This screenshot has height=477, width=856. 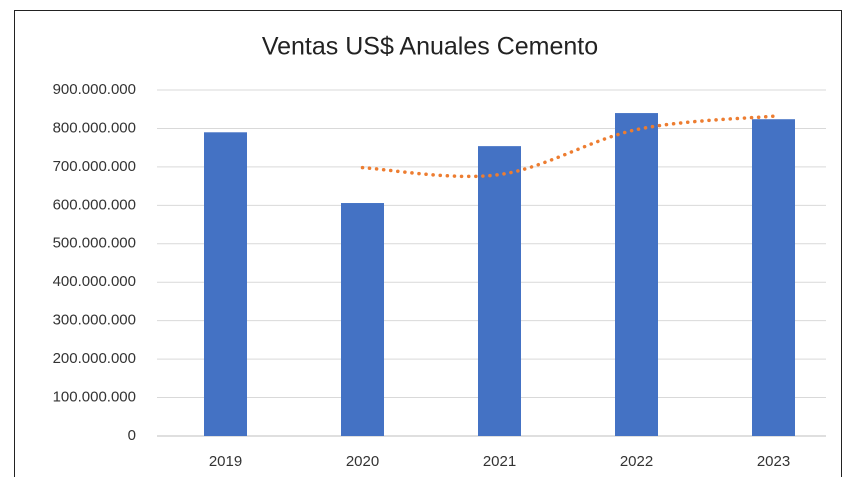 What do you see at coordinates (94, 281) in the screenshot?
I see `y-tick-label: 400.000.000` at bounding box center [94, 281].